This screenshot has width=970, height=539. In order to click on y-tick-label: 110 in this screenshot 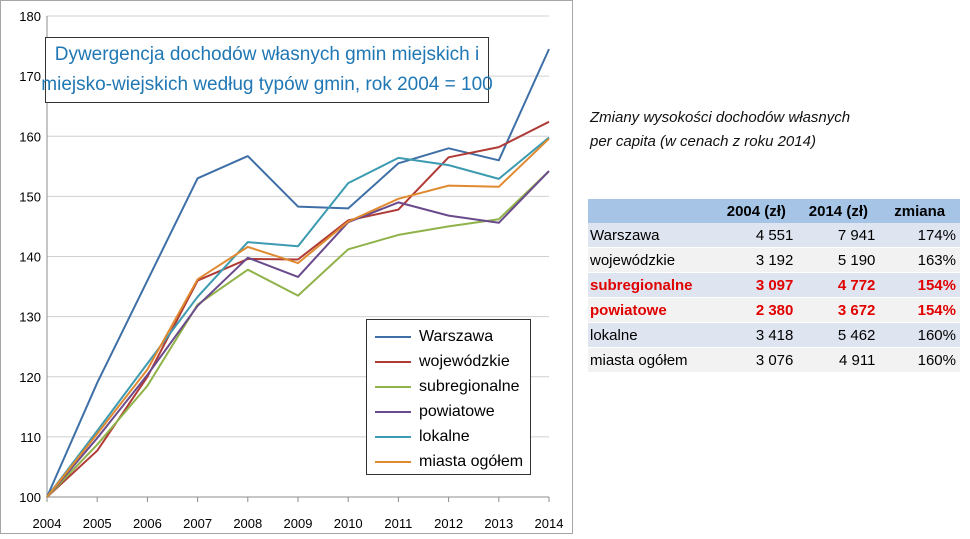, I will do `click(30, 437)`.